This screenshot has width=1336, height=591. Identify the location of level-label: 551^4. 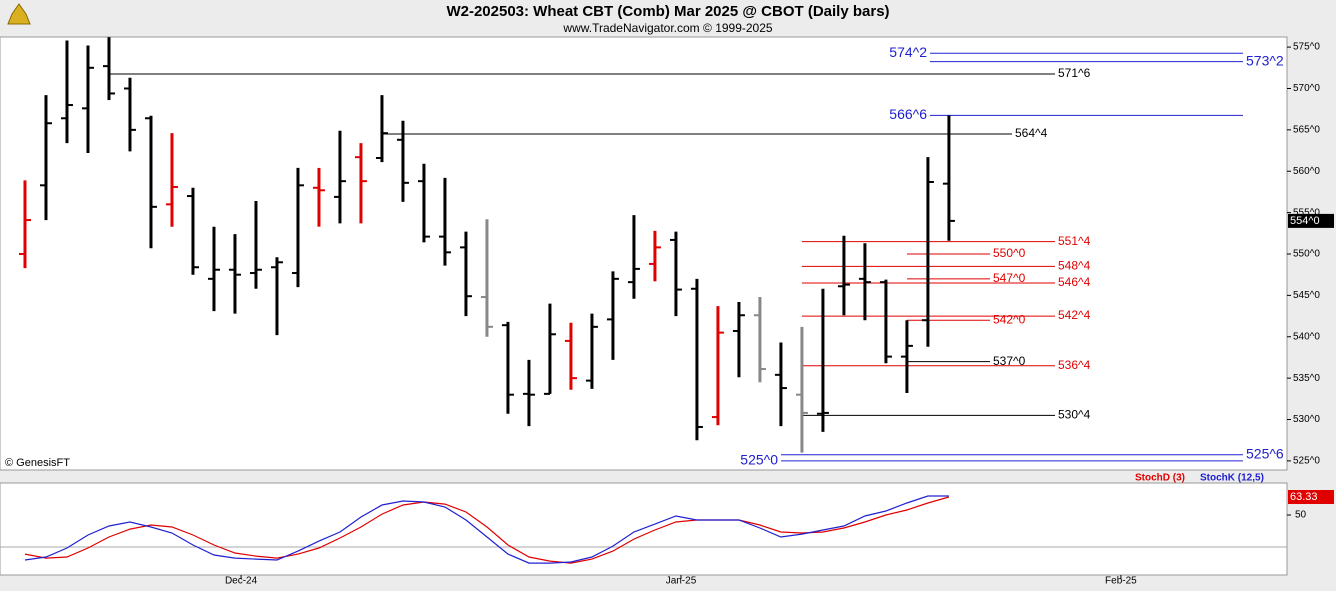
(1074, 241).